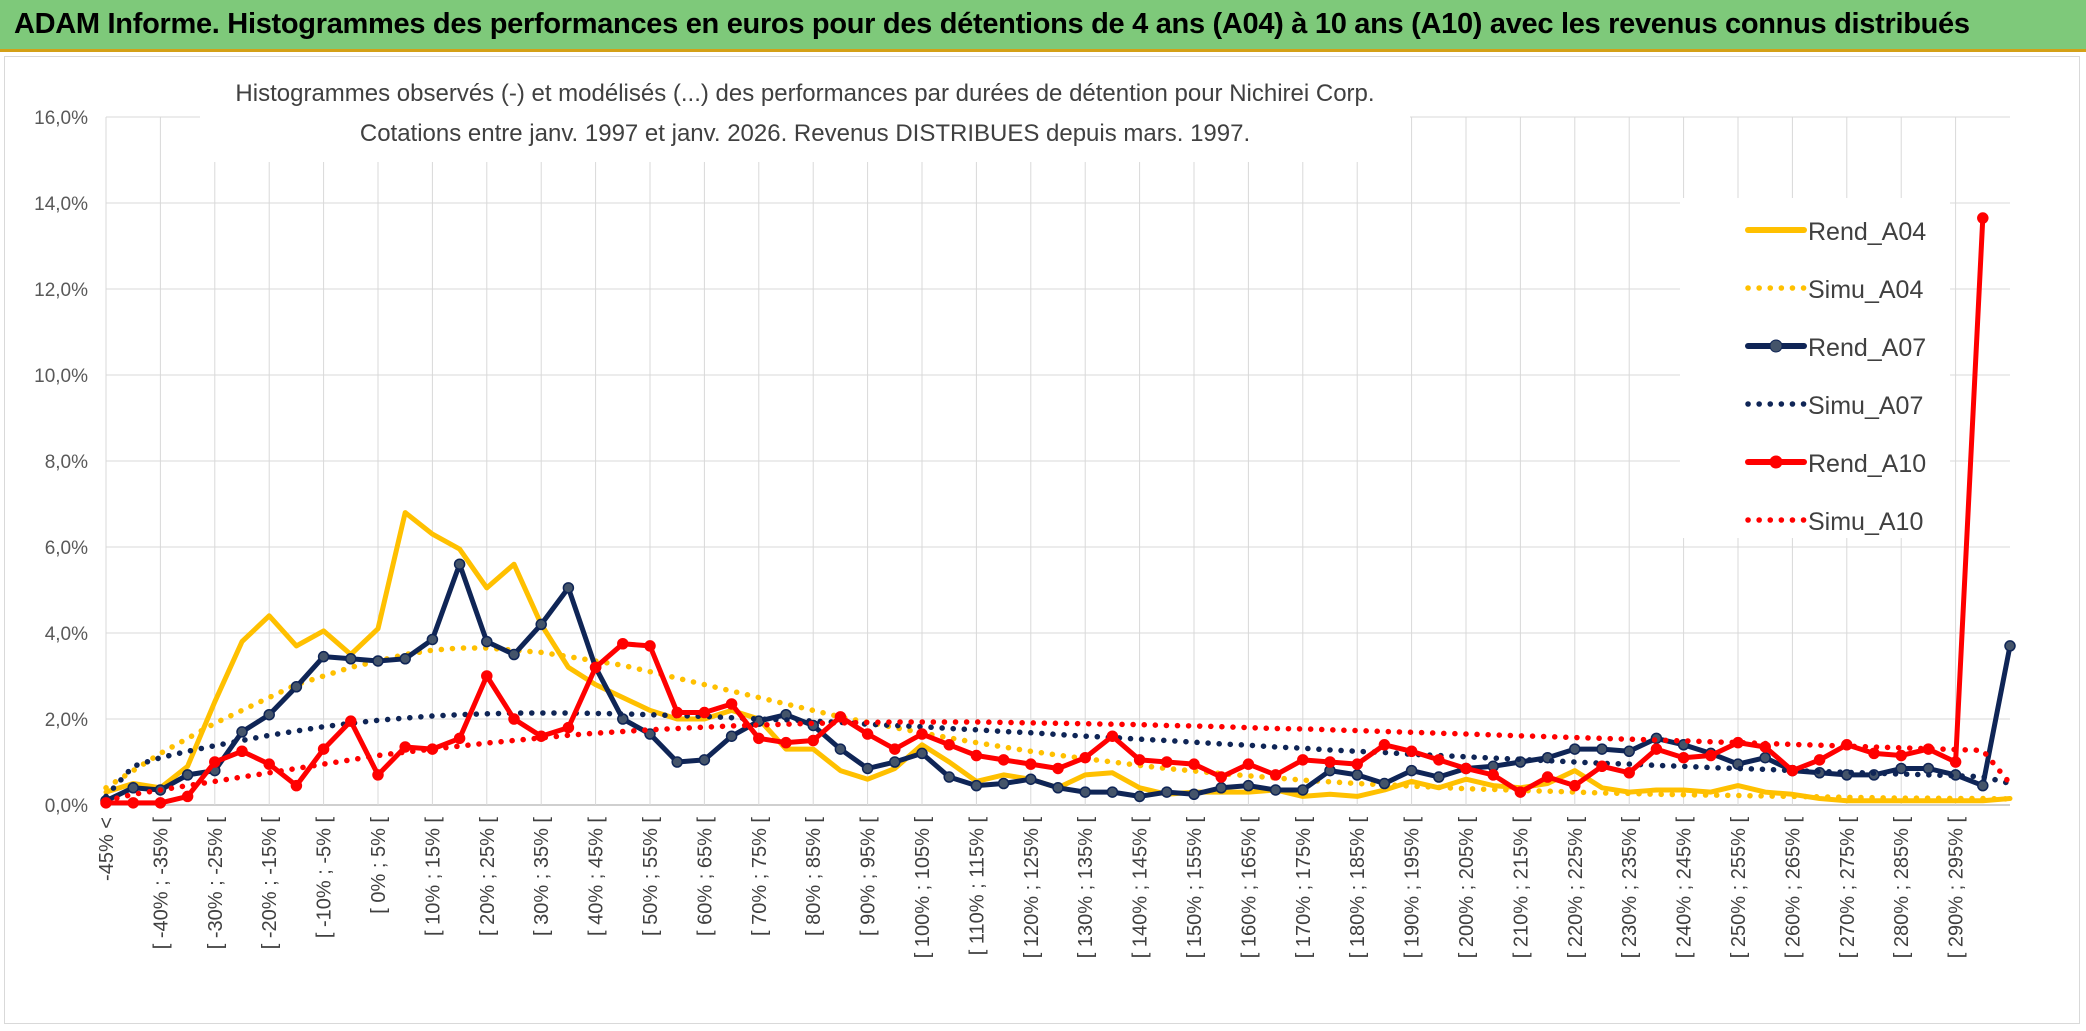 The height and width of the screenshot is (1031, 2086). What do you see at coordinates (61, 290) in the screenshot?
I see `y-tick-label: 12,0%` at bounding box center [61, 290].